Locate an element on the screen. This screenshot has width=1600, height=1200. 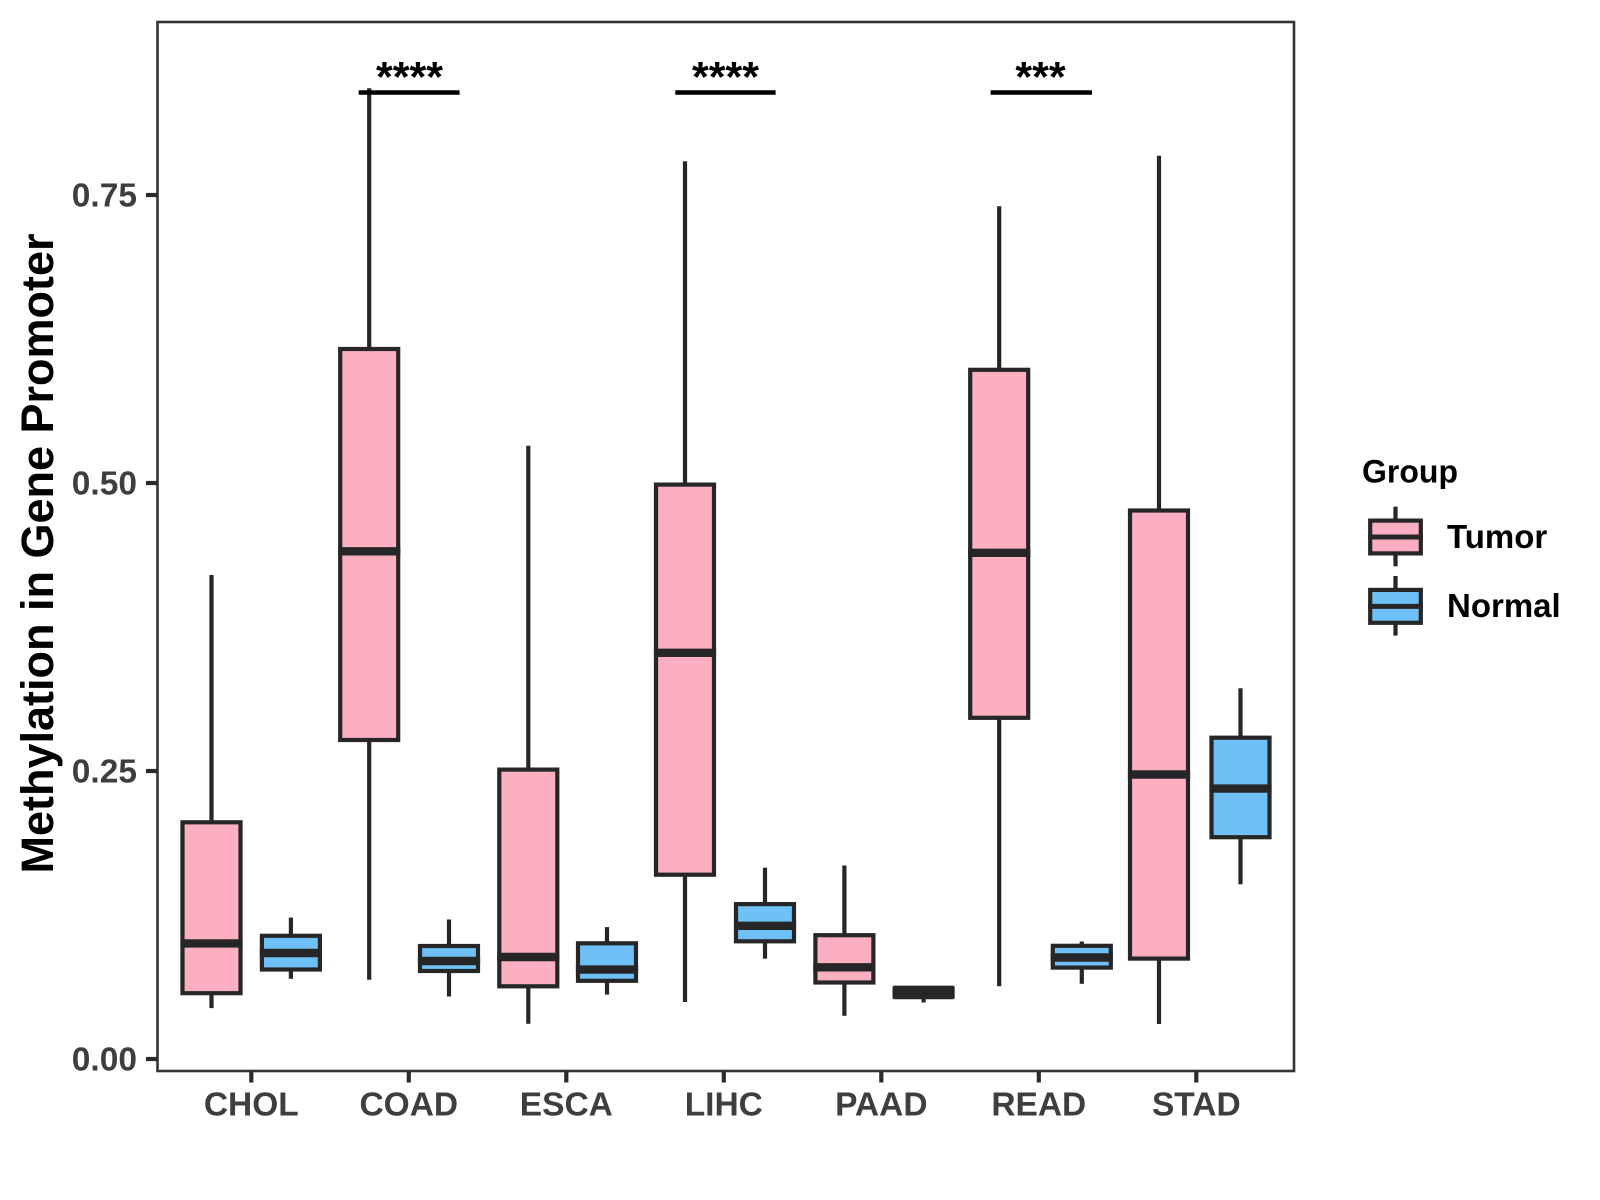
svg-text: 0.75 is located at coordinates (104, 196).